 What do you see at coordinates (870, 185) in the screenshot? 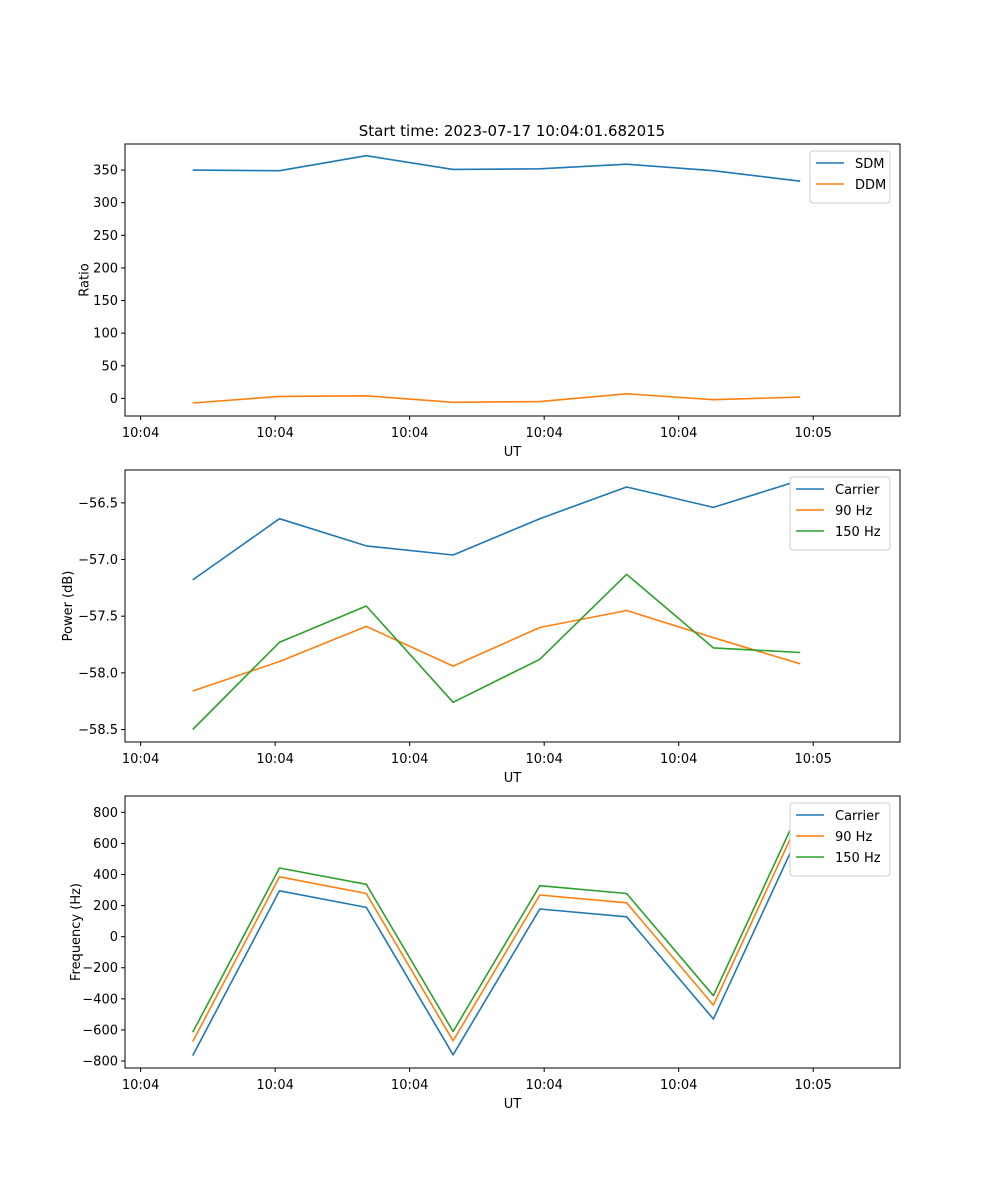
I see `legend-label: DDM` at bounding box center [870, 185].